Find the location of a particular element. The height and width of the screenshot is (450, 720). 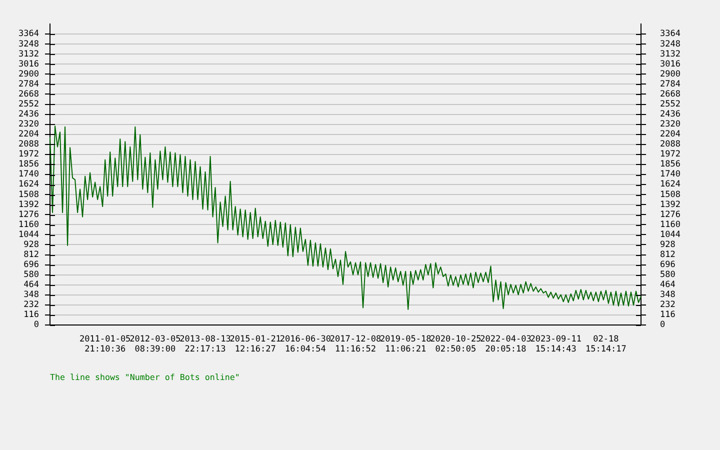

y-tick-label: 1740 is located at coordinates (670, 175).